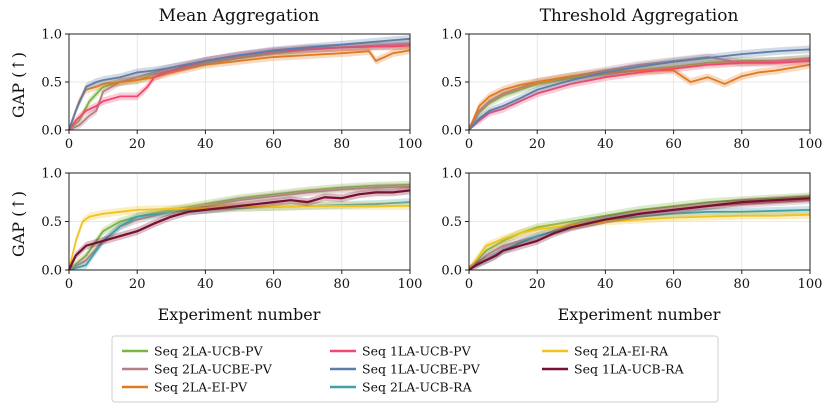  I want to click on legend-label-method: 2LA-UCB-PV, so click(221, 351).